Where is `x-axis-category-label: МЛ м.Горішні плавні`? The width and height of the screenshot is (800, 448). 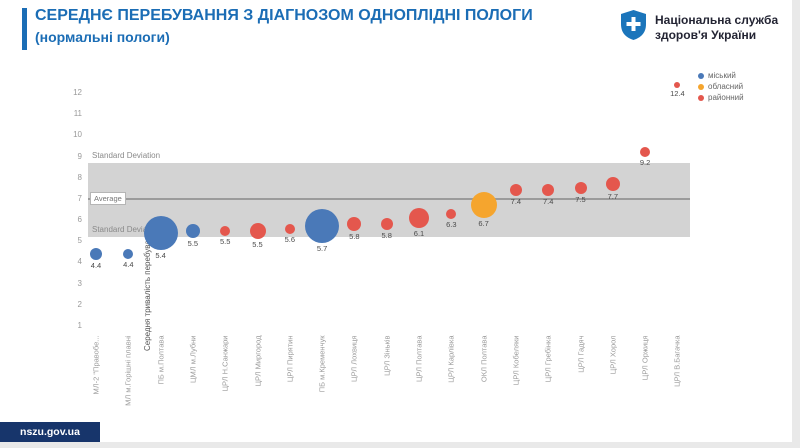 x-axis-category-label: МЛ м.Горішні плавні is located at coordinates (128, 370).